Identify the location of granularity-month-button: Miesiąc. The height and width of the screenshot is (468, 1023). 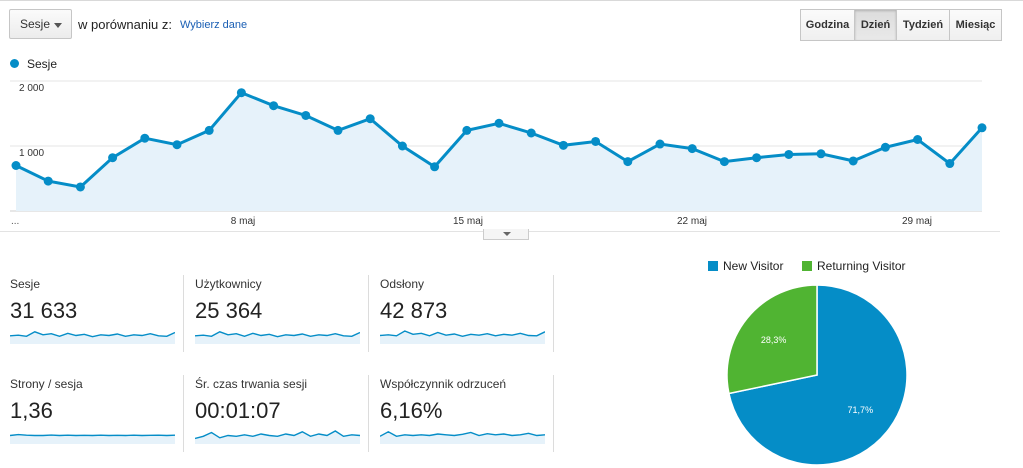
(975, 25).